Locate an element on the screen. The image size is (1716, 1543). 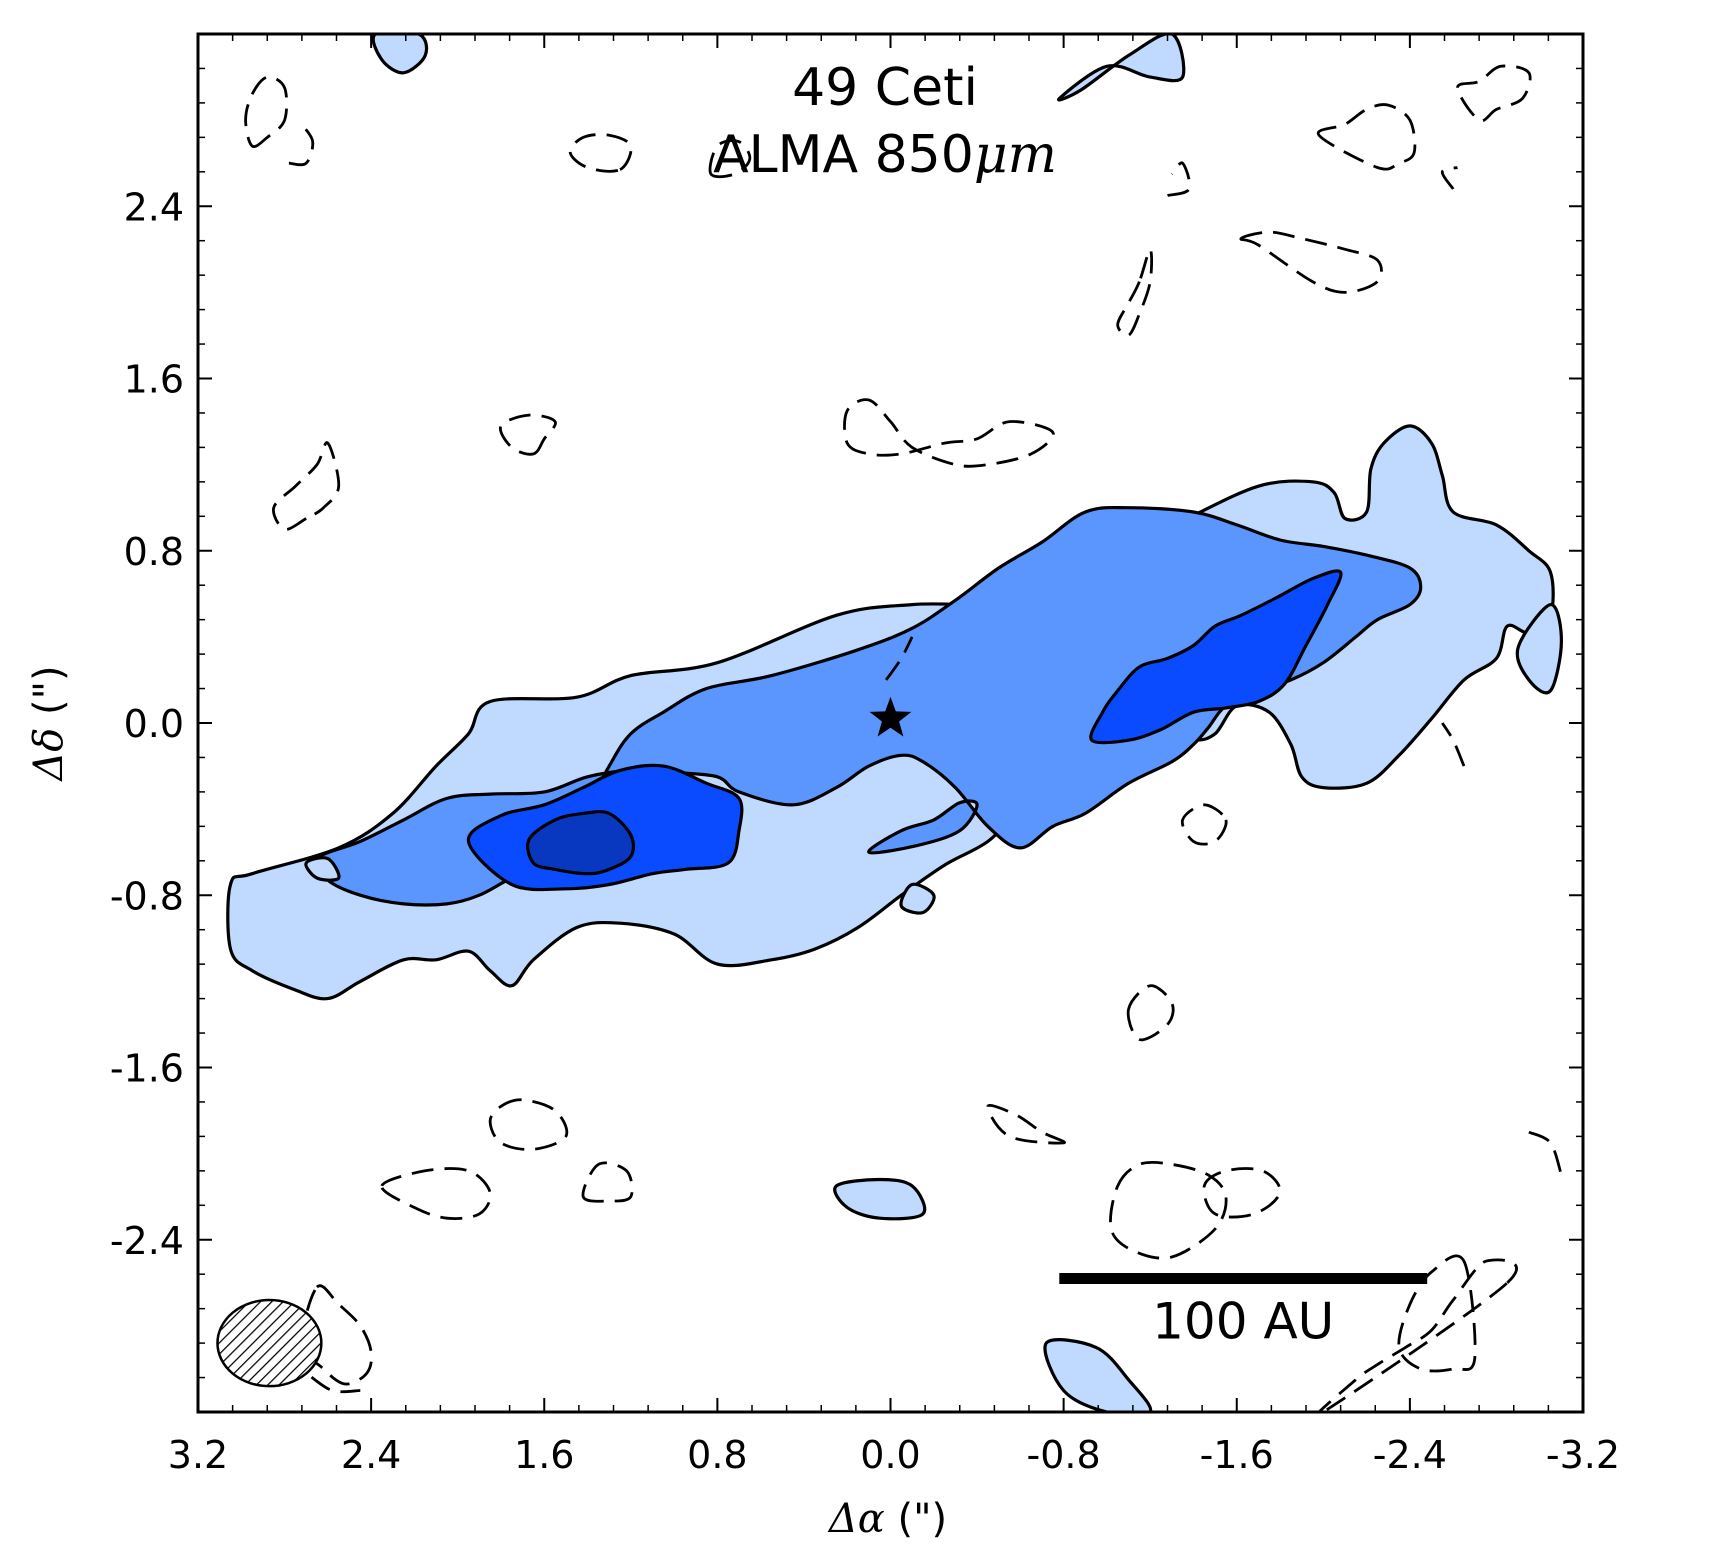
chart-title-line2: ALMA 850μm is located at coordinates (885, 155).